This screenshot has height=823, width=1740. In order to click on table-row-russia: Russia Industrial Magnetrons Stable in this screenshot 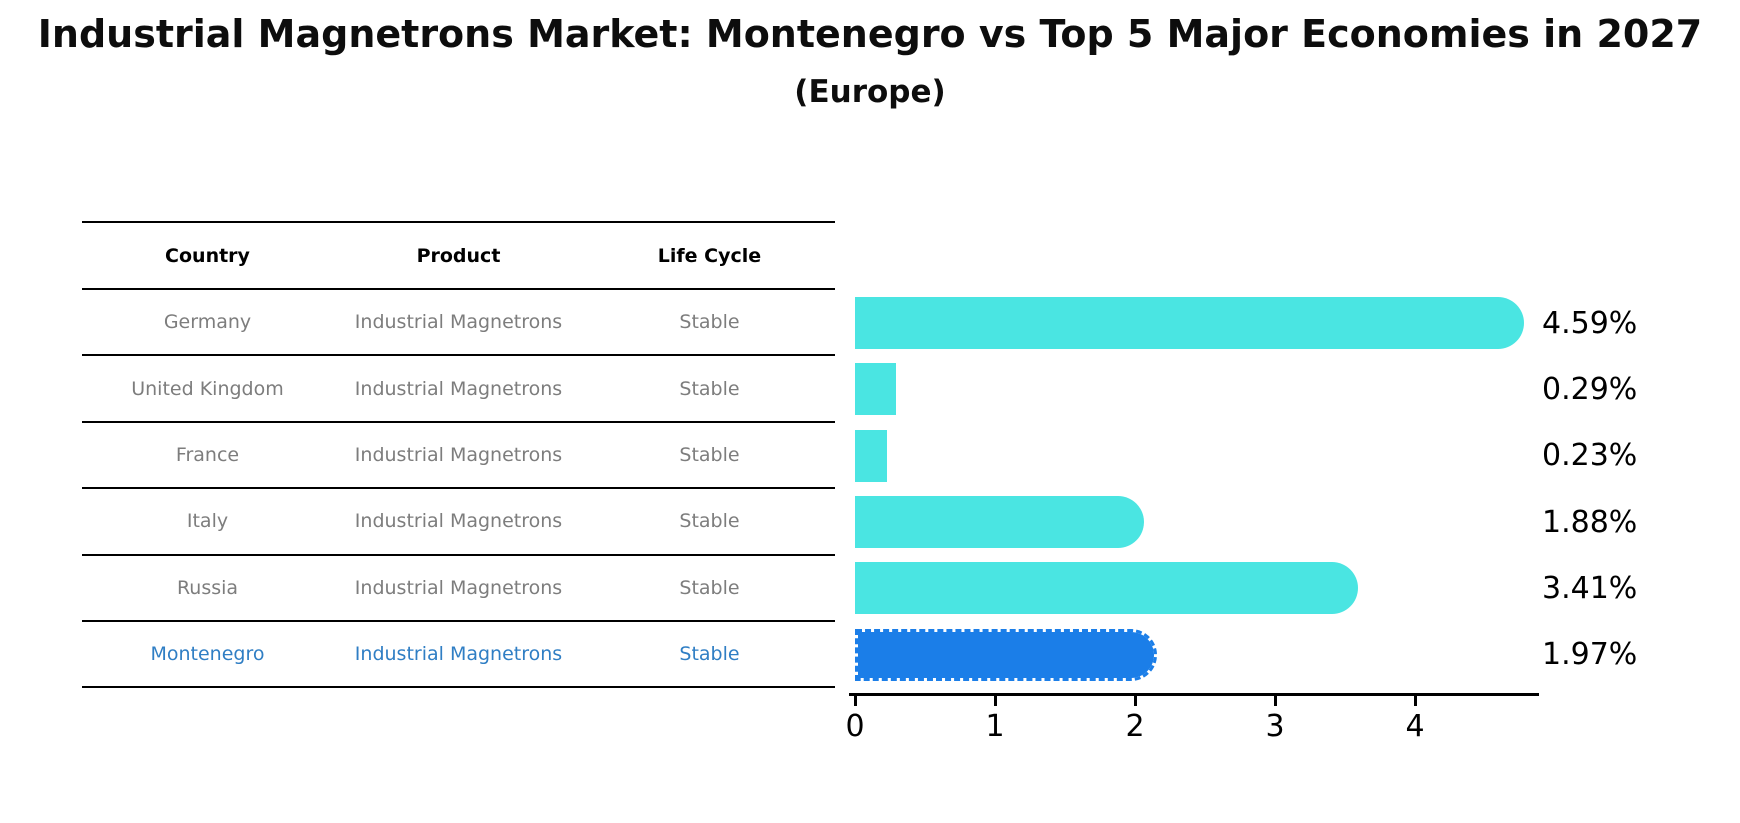, I will do `click(458, 589)`.